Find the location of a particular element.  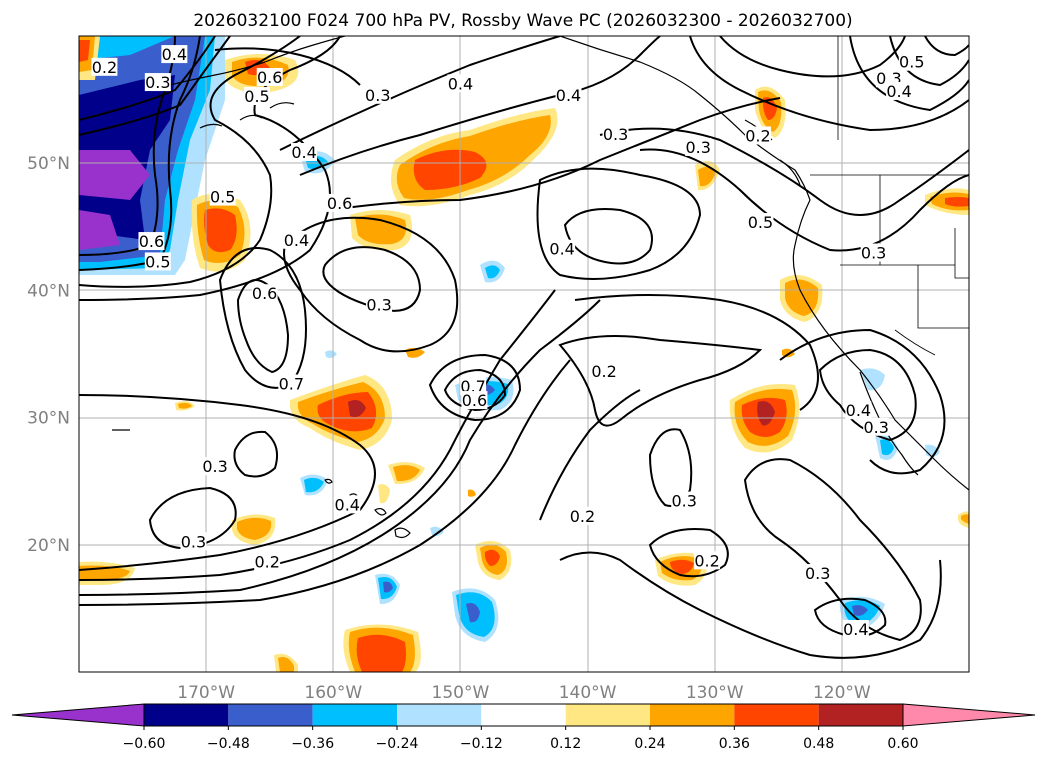

colorbar-tick-label: 0.24 is located at coordinates (649, 744).